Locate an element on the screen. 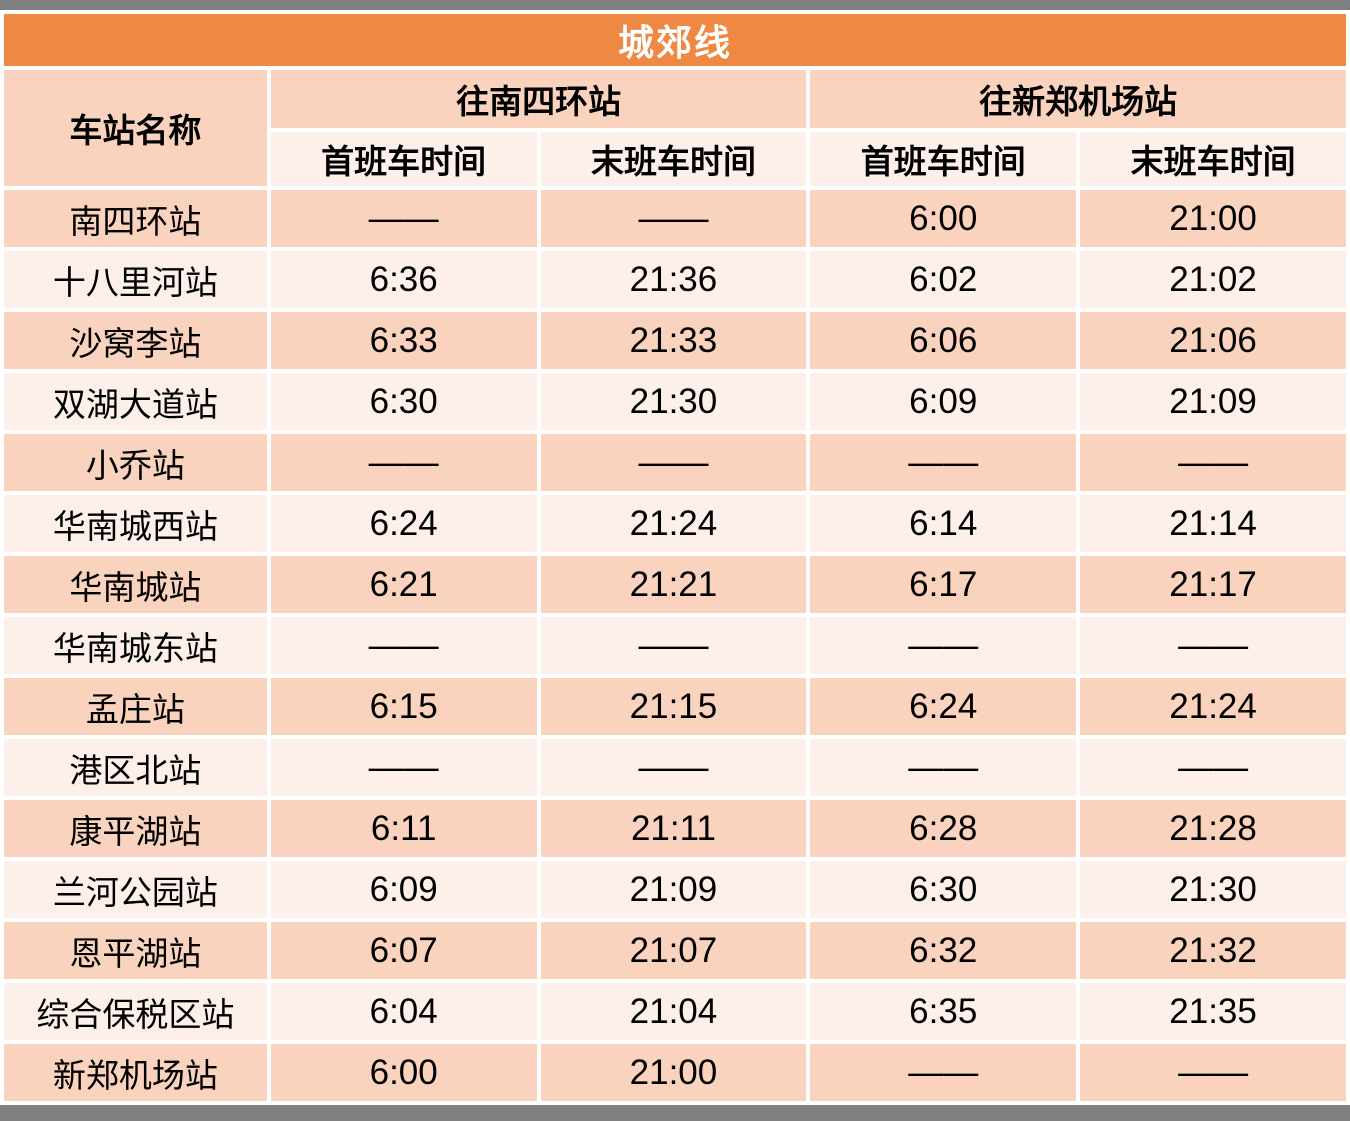  station-row: 南四环站 —— —— 6:00 21:00 is located at coordinates (675, 218).